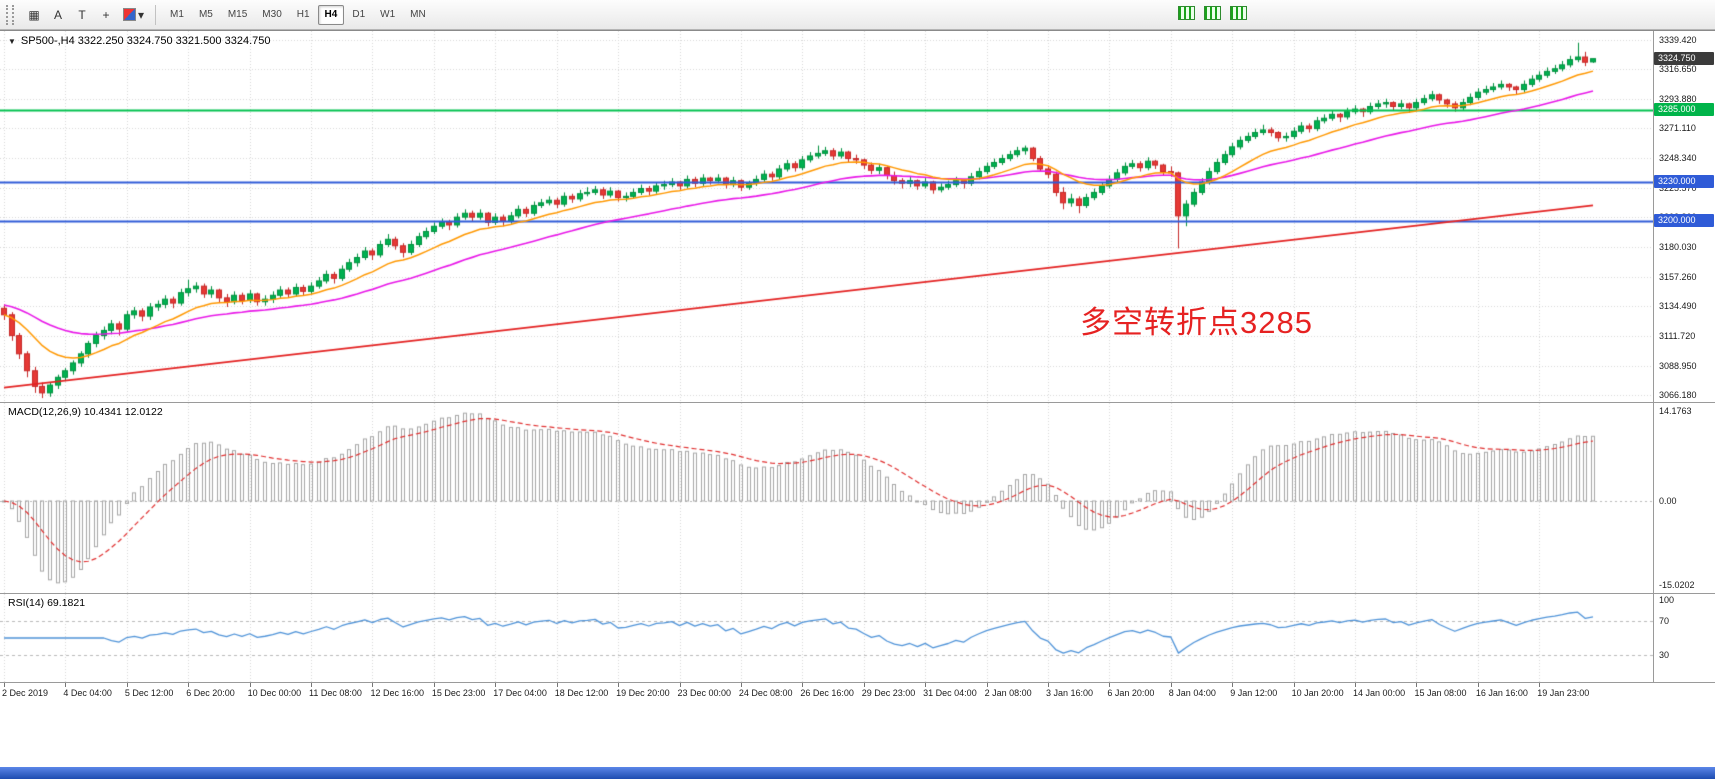  What do you see at coordinates (129, 14) in the screenshot?
I see `palette-icon` at bounding box center [129, 14].